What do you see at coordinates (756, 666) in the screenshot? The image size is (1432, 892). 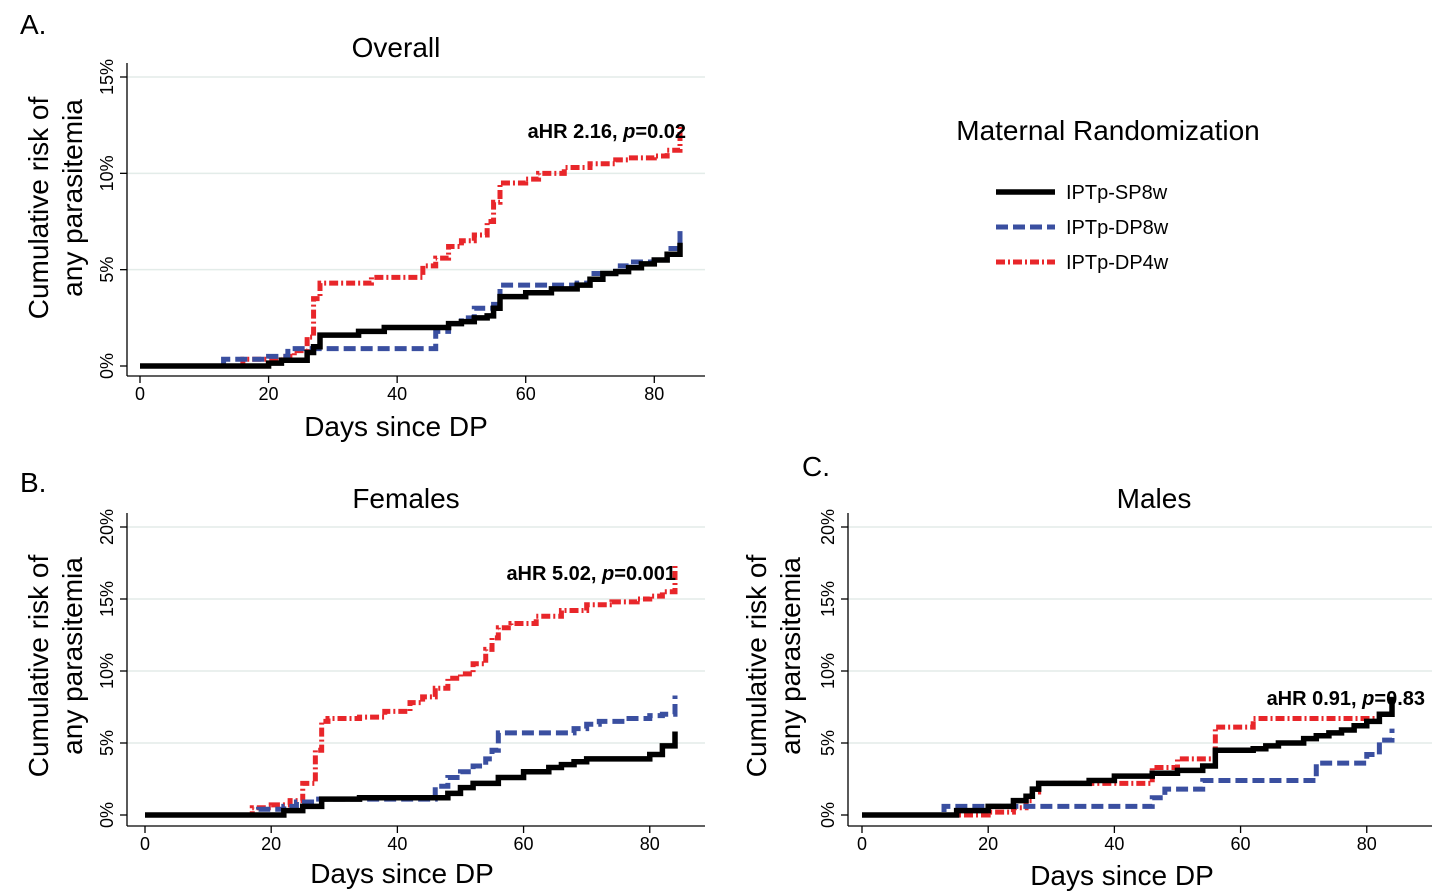 I see `panel-c-ylabel-line-1: Cumulative risk of` at bounding box center [756, 666].